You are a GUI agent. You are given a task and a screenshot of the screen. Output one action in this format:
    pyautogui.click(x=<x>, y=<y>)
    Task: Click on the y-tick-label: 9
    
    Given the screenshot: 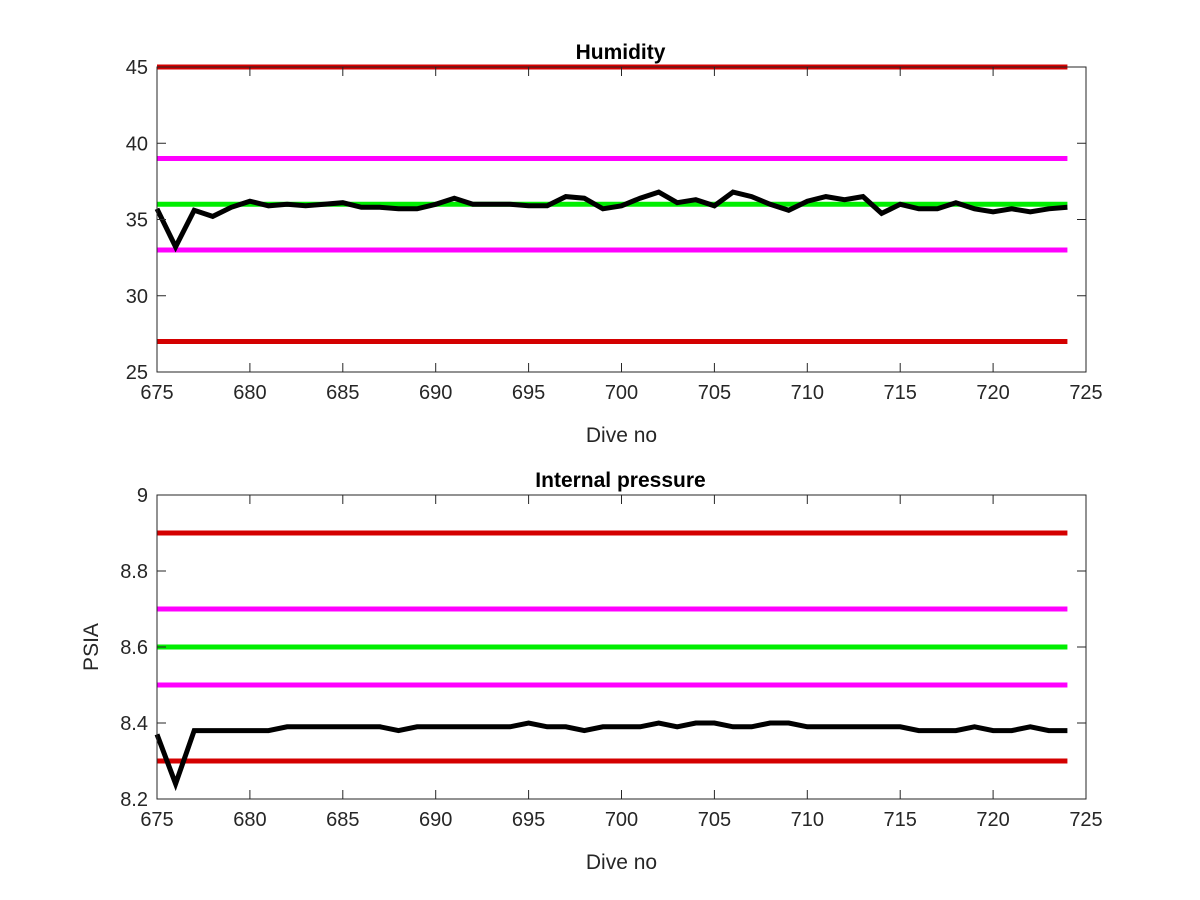 What is the action you would take?
    pyautogui.click(x=142, y=496)
    